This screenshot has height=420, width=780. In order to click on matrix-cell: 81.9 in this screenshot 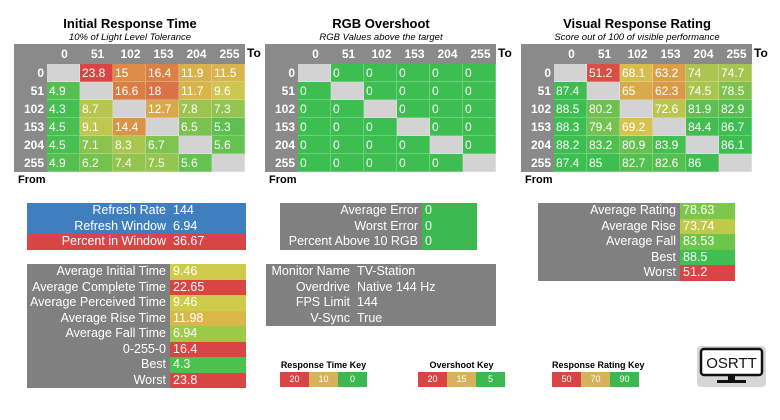, I will do `click(702, 109)`.